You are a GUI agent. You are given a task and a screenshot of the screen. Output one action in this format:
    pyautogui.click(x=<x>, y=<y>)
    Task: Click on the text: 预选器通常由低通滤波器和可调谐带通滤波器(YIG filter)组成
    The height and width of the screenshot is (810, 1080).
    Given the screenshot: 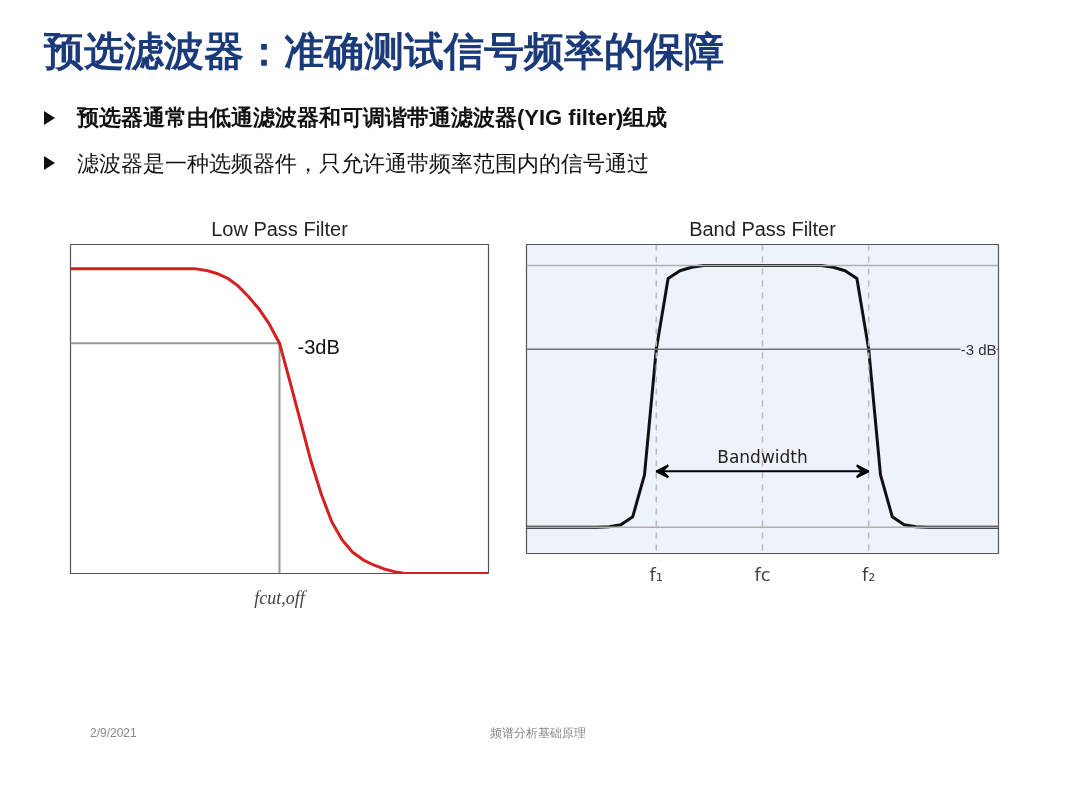 What is the action you would take?
    pyautogui.click(x=372, y=118)
    